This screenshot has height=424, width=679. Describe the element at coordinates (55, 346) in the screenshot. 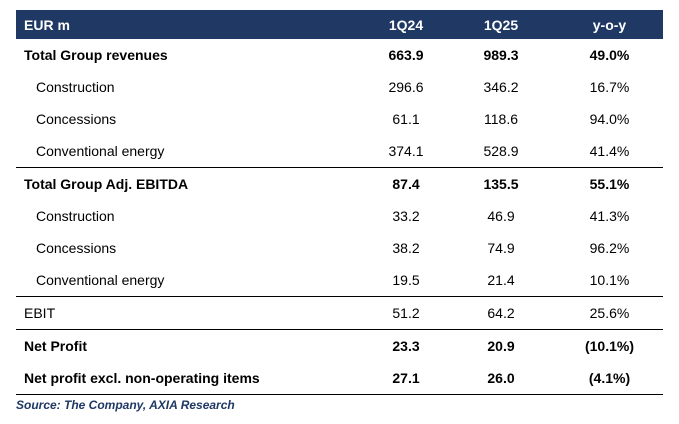

I see `row-label: Net Profit` at that location.